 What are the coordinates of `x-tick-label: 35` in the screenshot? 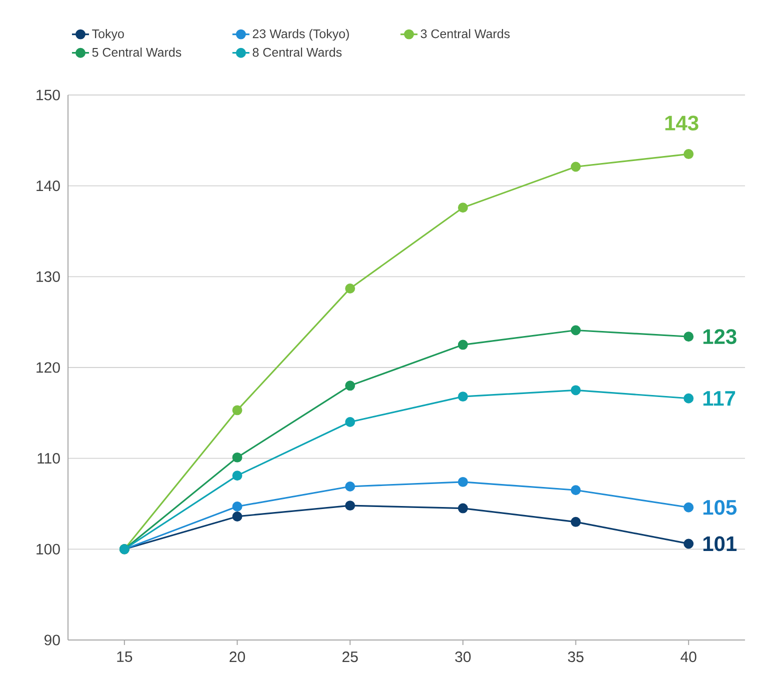 It's located at (576, 657).